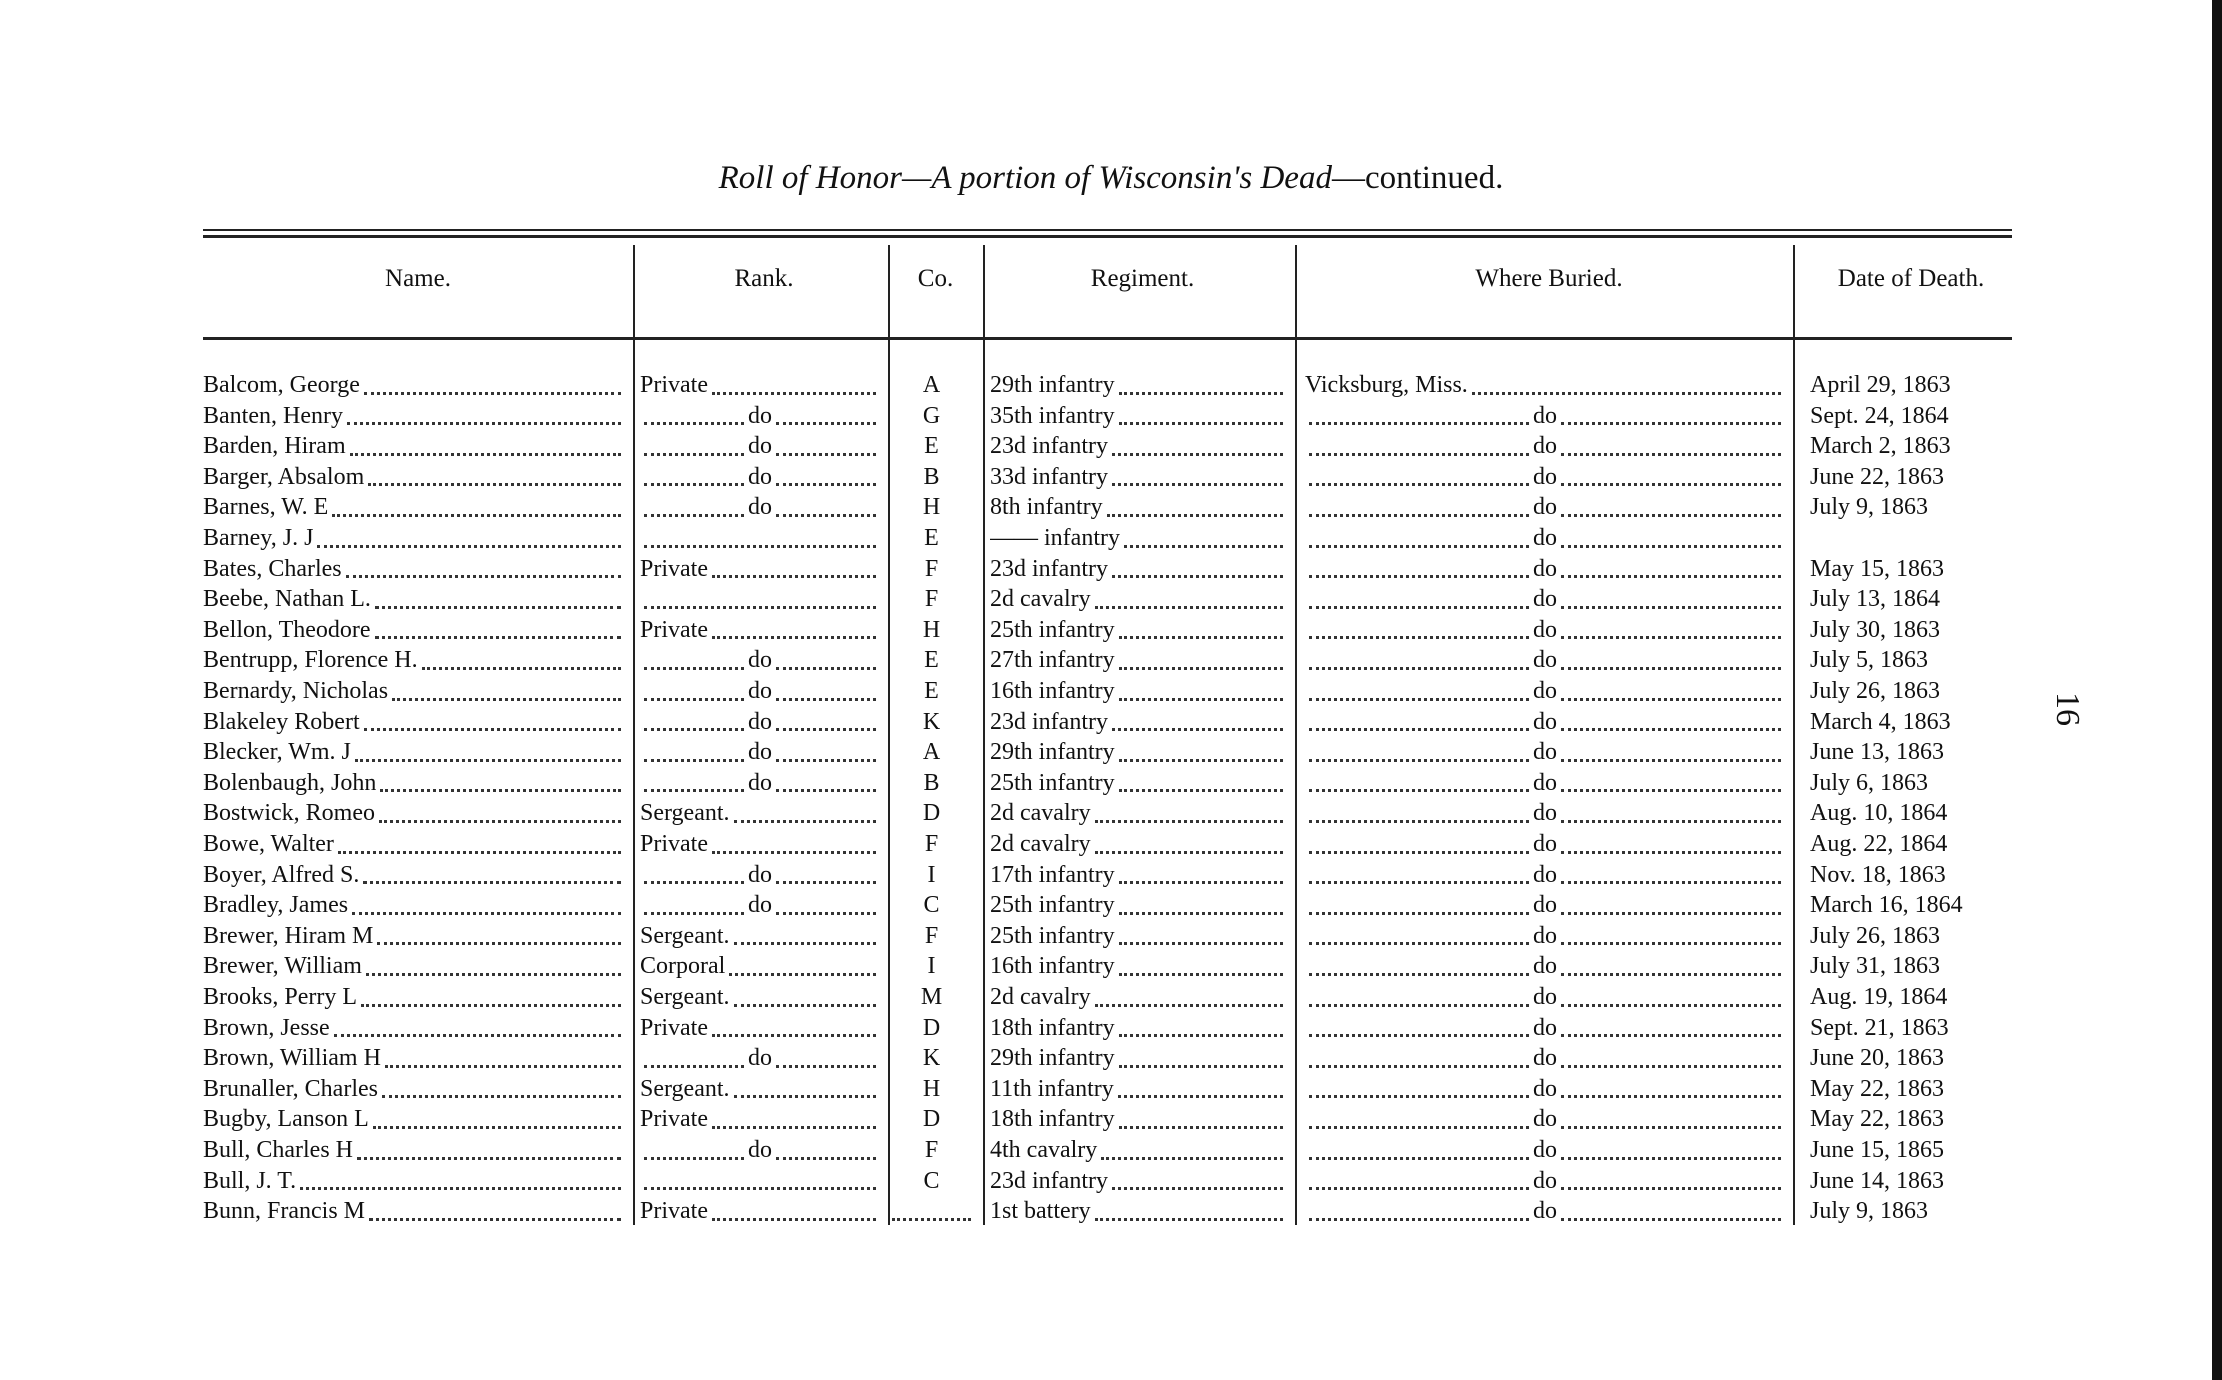 The height and width of the screenshot is (1380, 2222). I want to click on name-text: Bostwick, Romeo, so click(289, 813).